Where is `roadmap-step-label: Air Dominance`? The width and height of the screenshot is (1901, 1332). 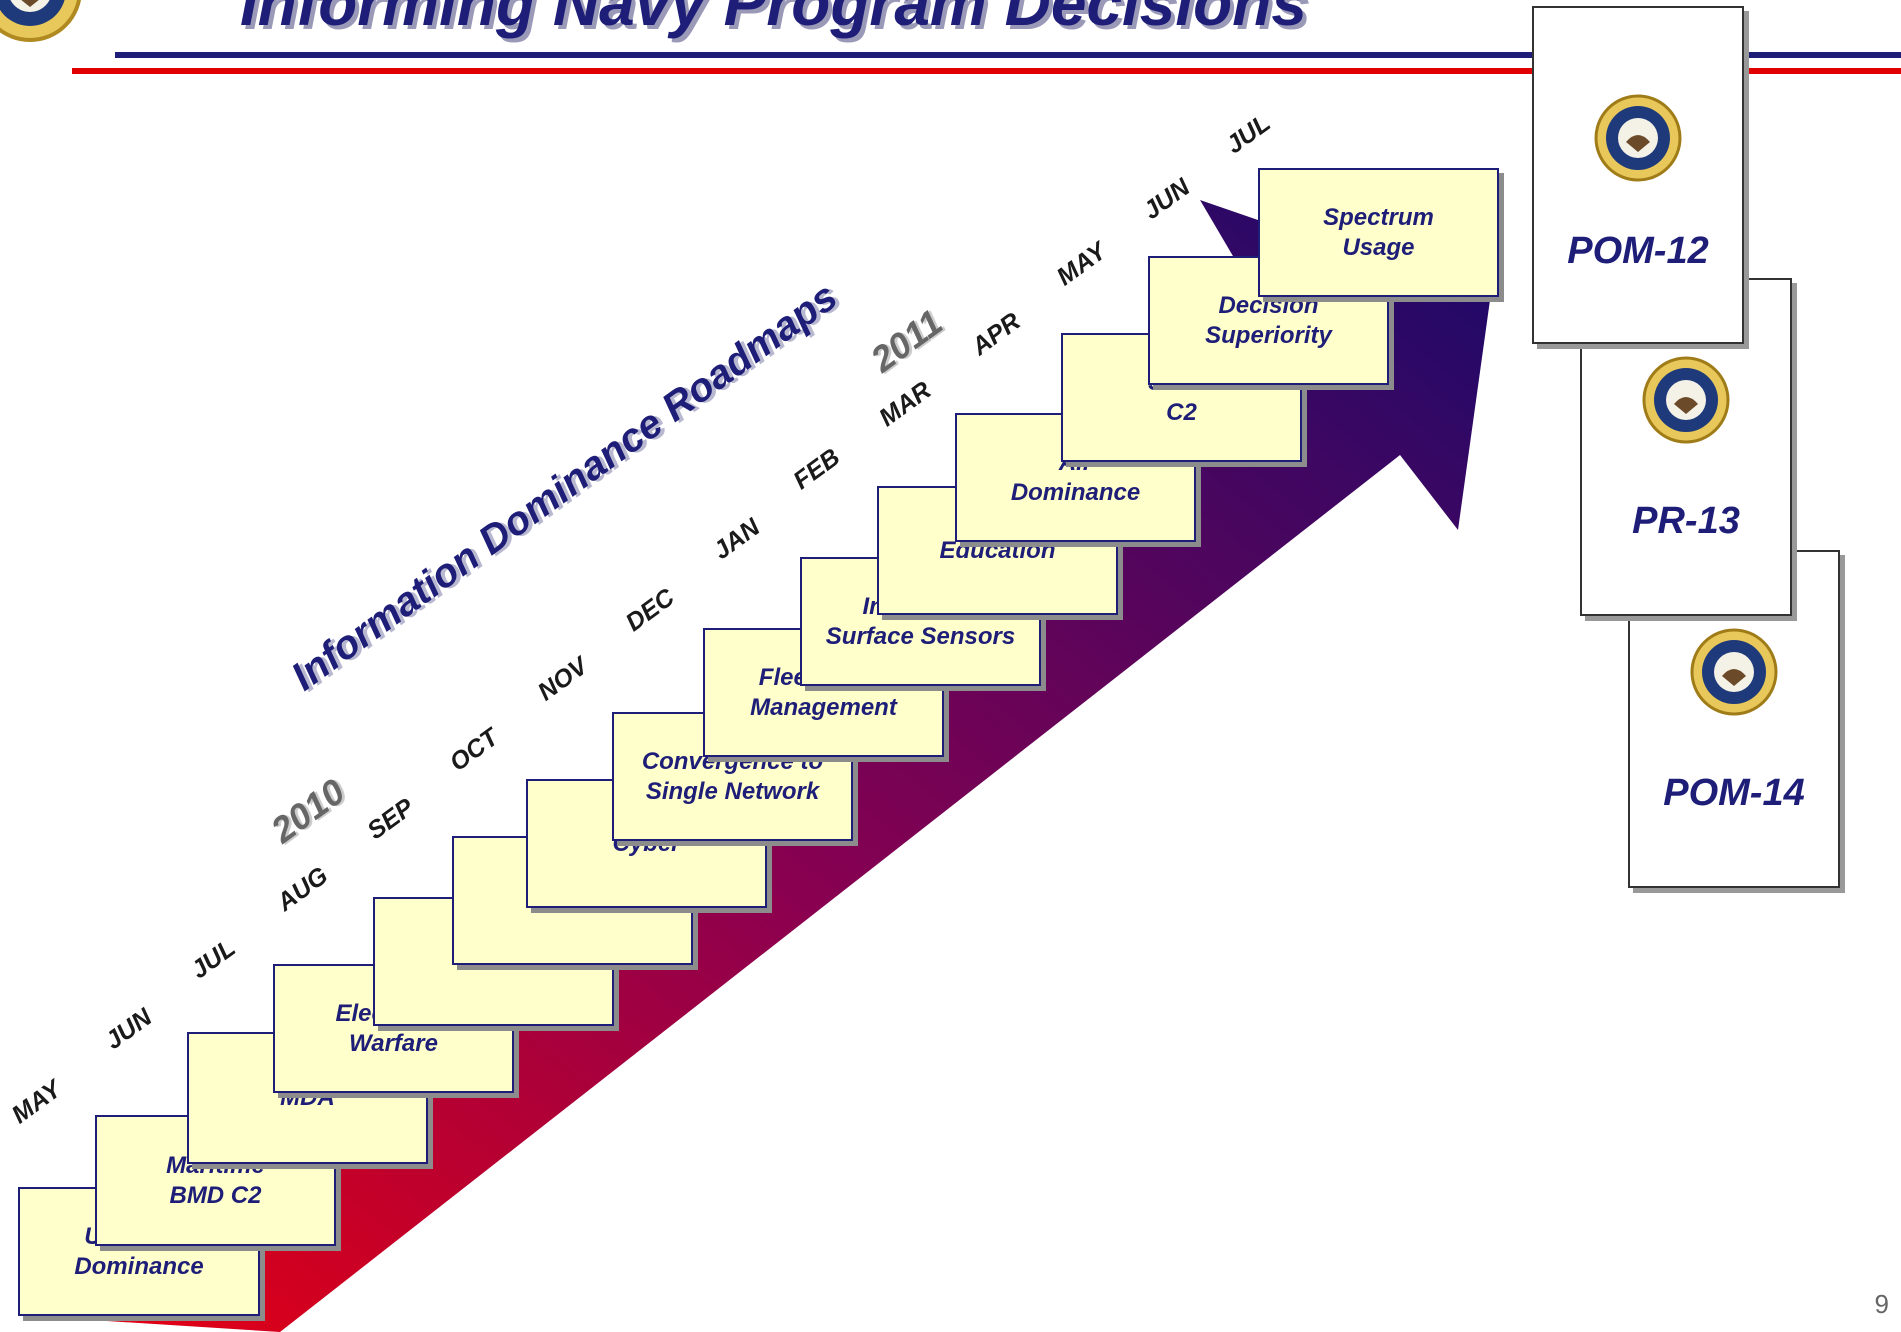
roadmap-step-label: Air Dominance is located at coordinates (1075, 477).